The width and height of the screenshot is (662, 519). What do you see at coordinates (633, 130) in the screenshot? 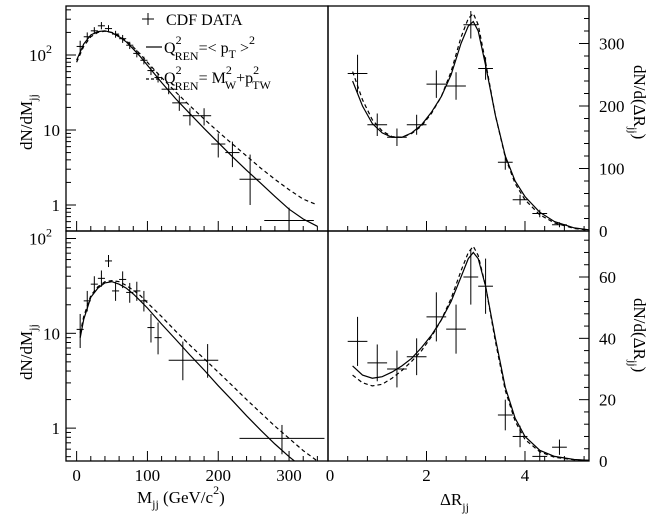
I see `ylabel-top-right-sub: jj` at bounding box center [633, 130].